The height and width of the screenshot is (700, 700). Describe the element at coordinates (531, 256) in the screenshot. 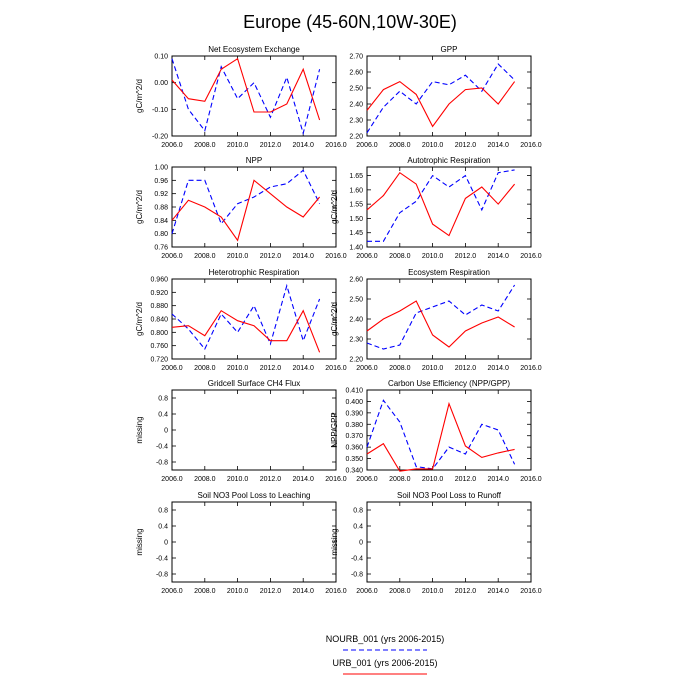

I see `panel-4-xtick-label: 2016.0` at that location.